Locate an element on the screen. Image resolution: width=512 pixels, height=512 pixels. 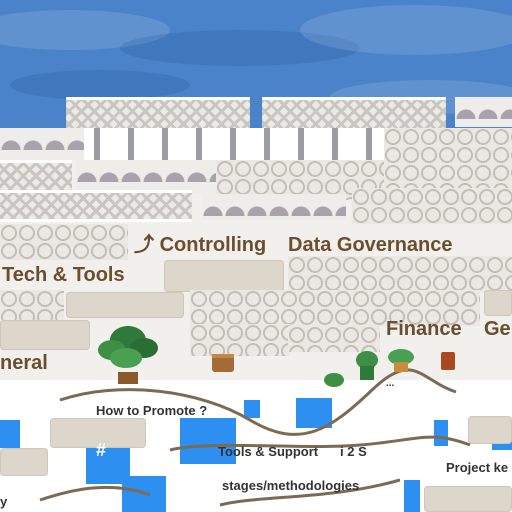
basket-icon is located at coordinates (223, 362).